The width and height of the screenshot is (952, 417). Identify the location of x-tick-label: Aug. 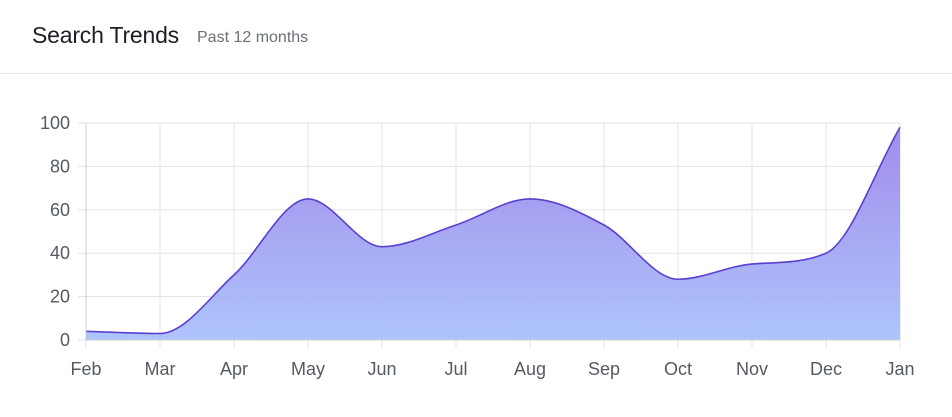
(530, 369).